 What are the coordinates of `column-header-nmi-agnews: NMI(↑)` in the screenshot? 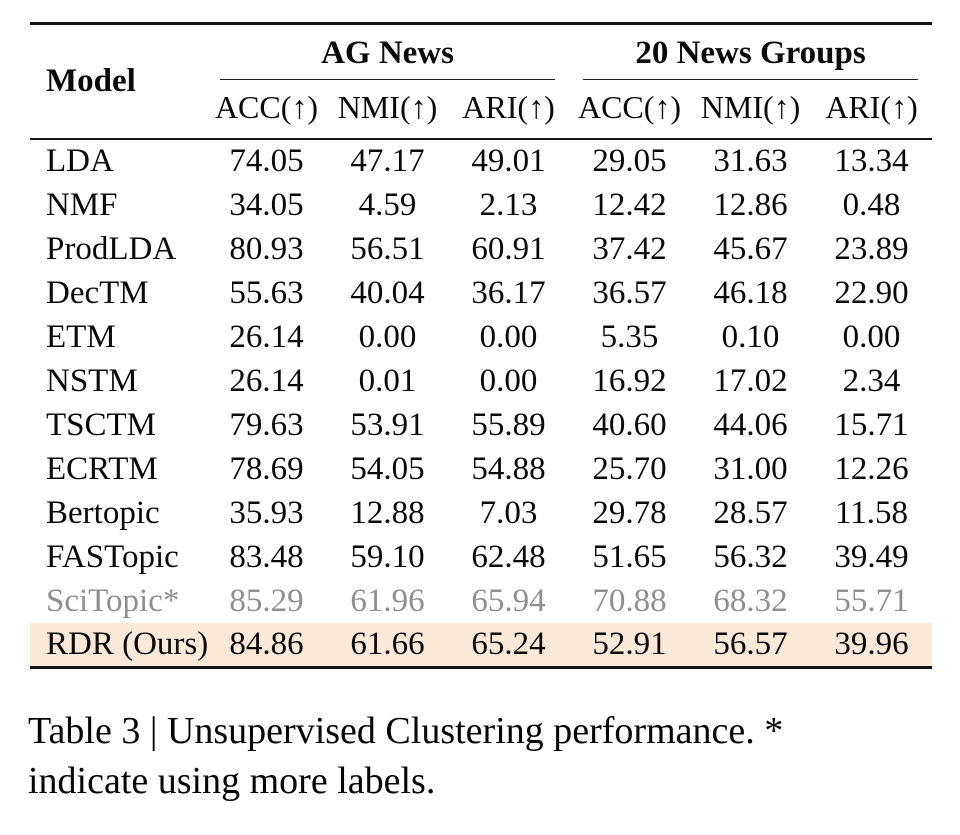 It's located at (387, 110).